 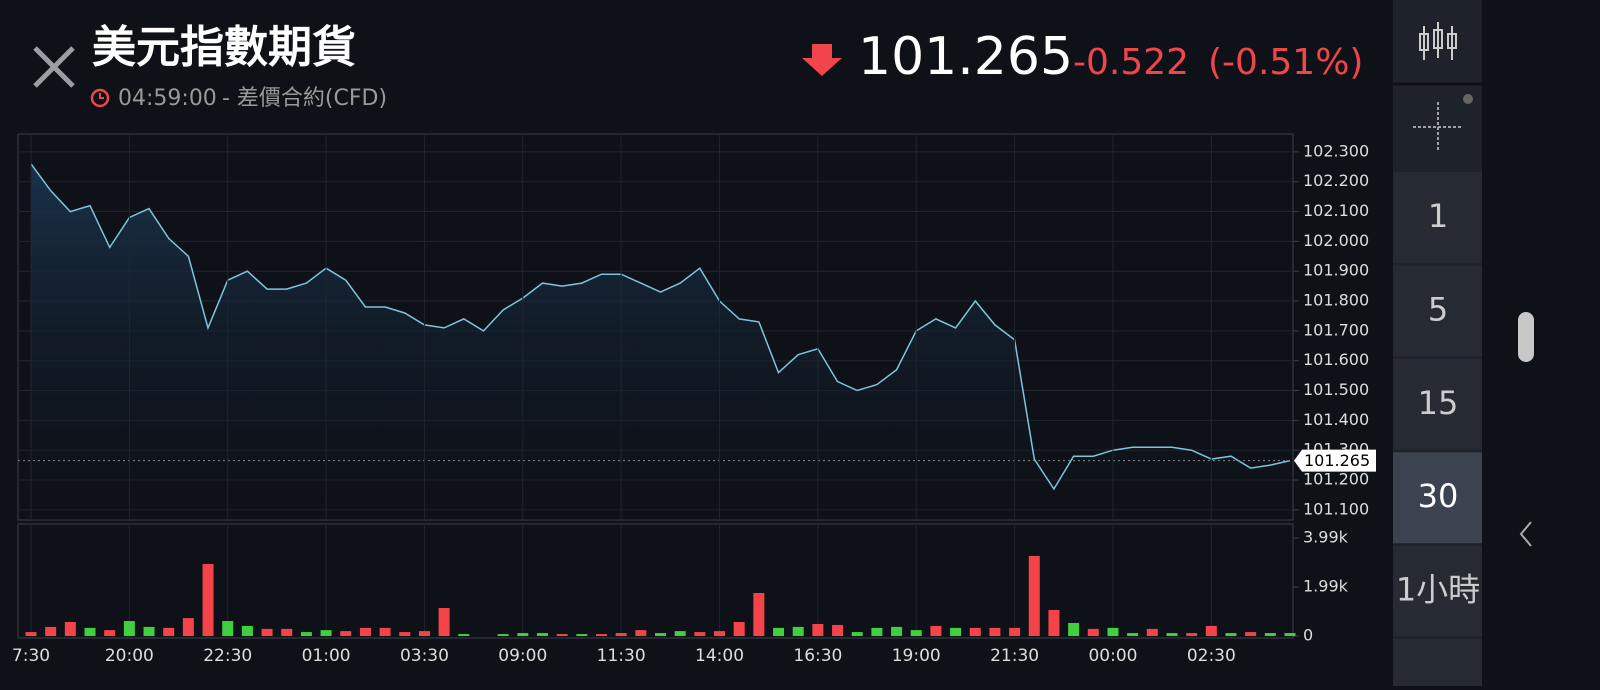 I want to click on last-price-tag, so click(x=1335, y=460).